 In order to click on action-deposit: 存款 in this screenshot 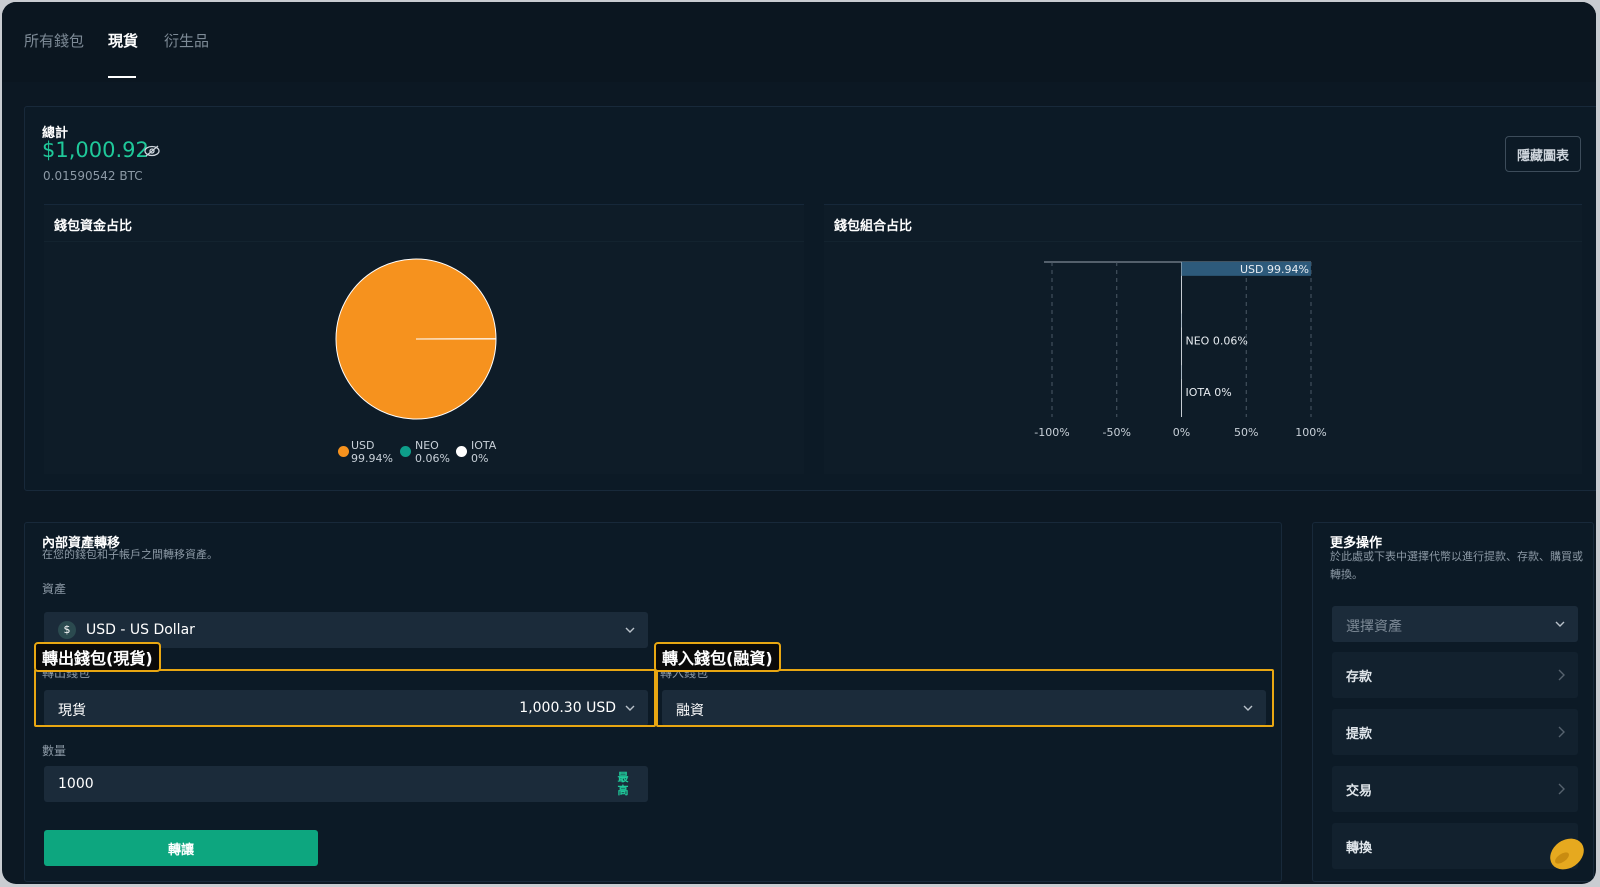, I will do `click(1455, 675)`.